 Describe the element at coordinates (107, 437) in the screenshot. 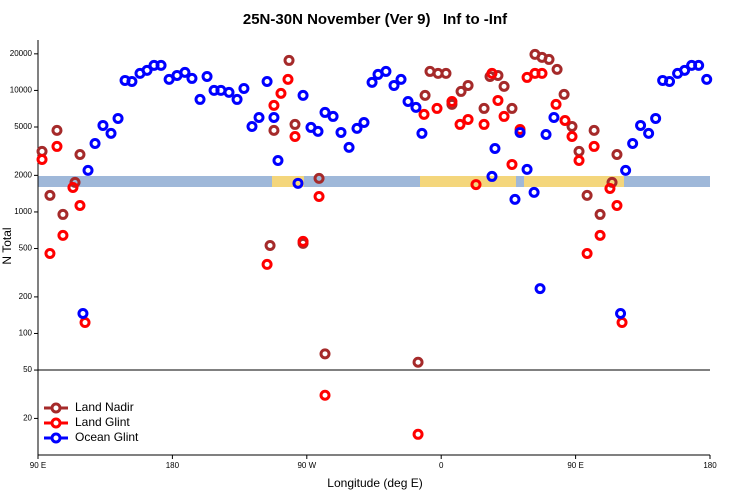

I see `legend-label: Ocean Glint` at that location.